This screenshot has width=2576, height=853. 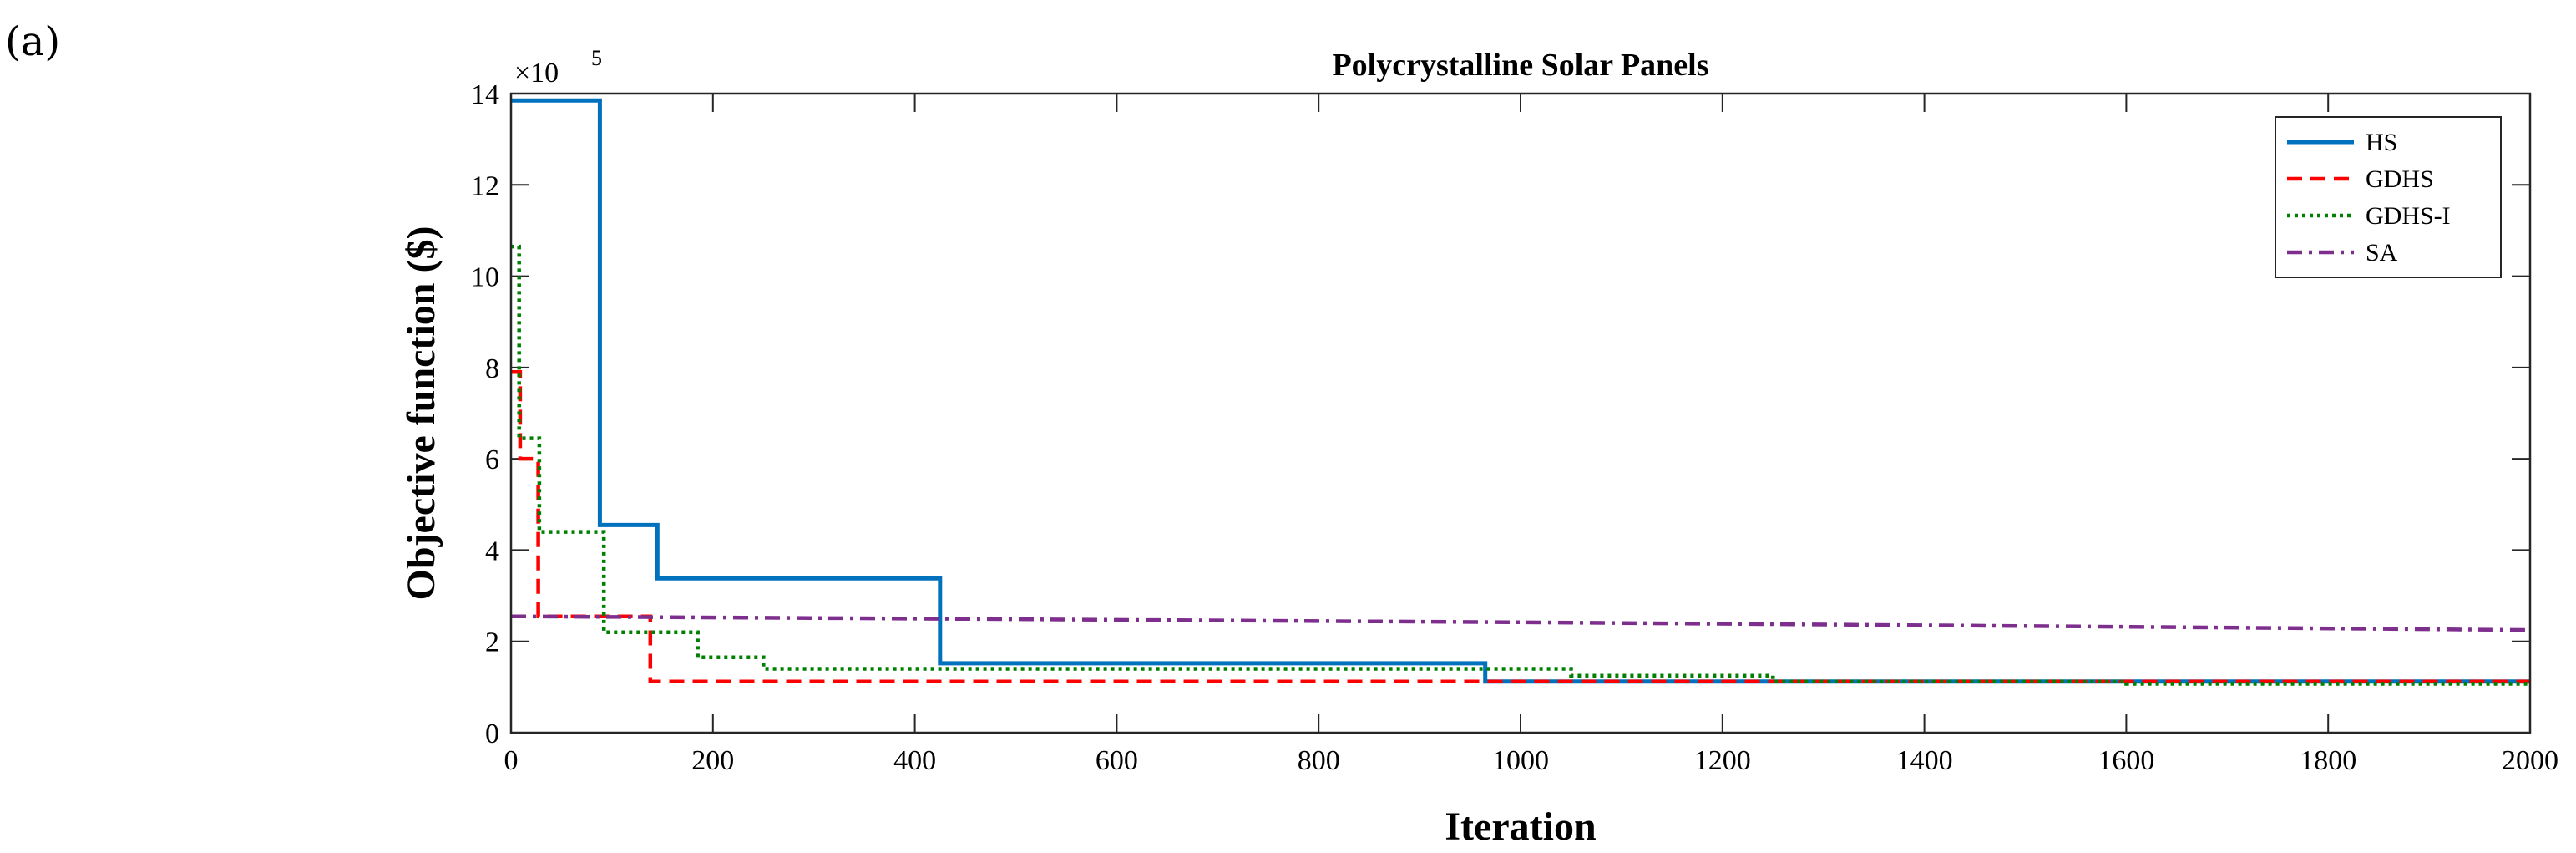 What do you see at coordinates (485, 185) in the screenshot?
I see `y-tick-label: 12` at bounding box center [485, 185].